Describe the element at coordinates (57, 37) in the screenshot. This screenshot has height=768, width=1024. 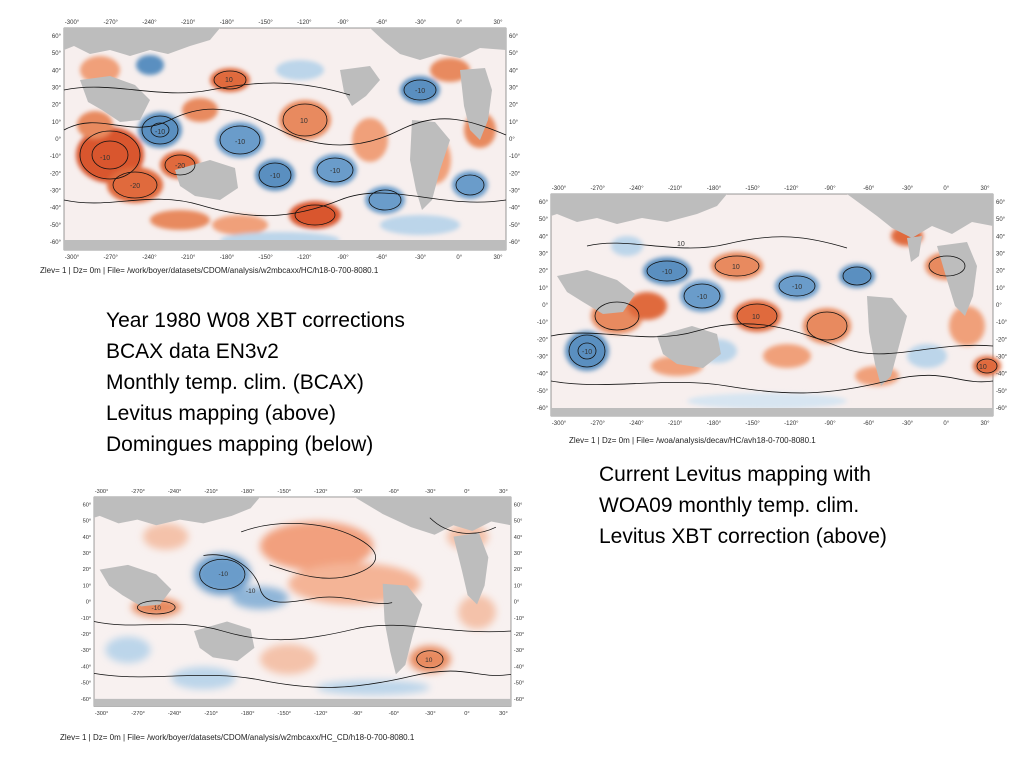
I see `latitude-tick-label: 60°` at that location.